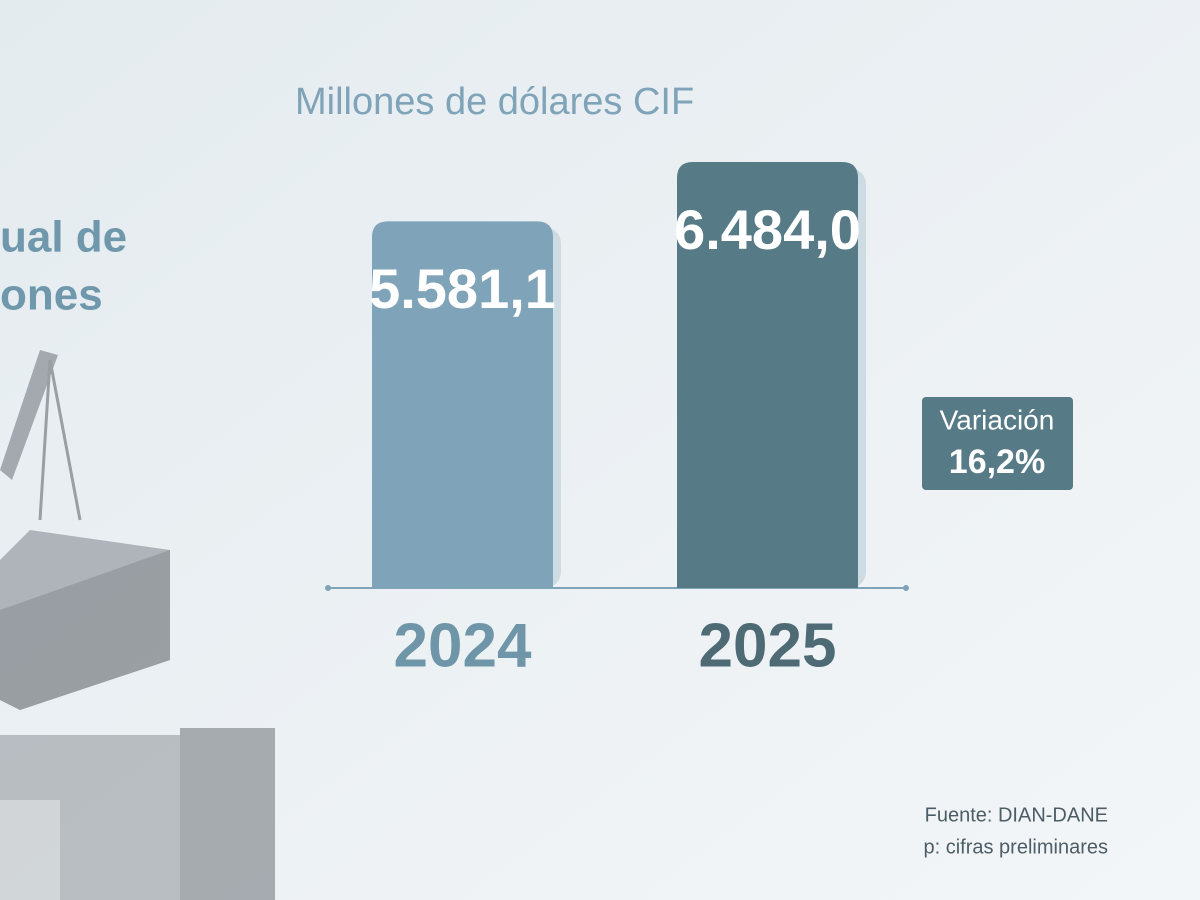 The image size is (1200, 900). Describe the element at coordinates (51, 295) in the screenshot. I see `side-title: ones` at that location.